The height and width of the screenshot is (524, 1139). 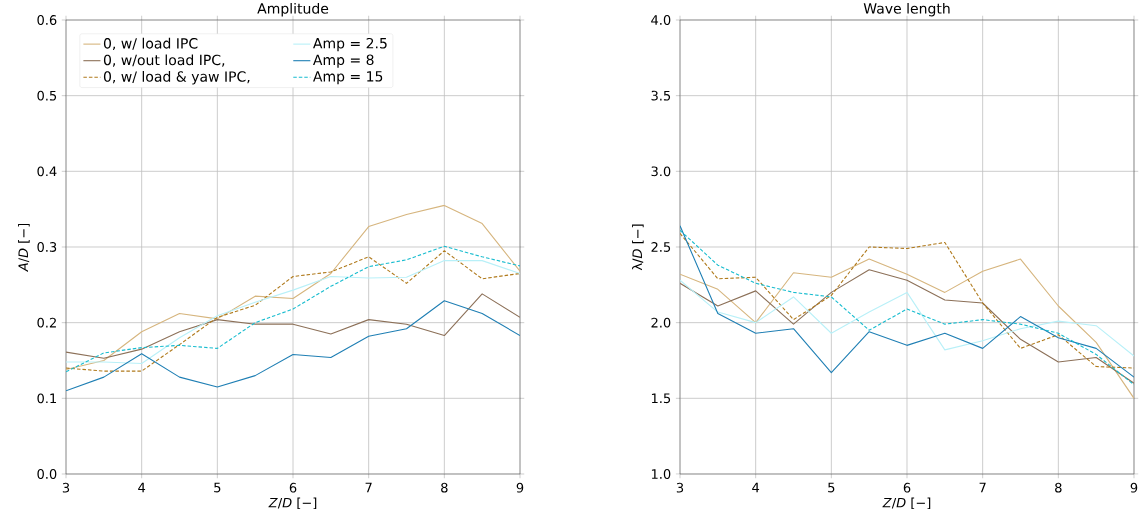 I want to click on legend-label: 0, w/ load IPC, so click(x=150, y=44).